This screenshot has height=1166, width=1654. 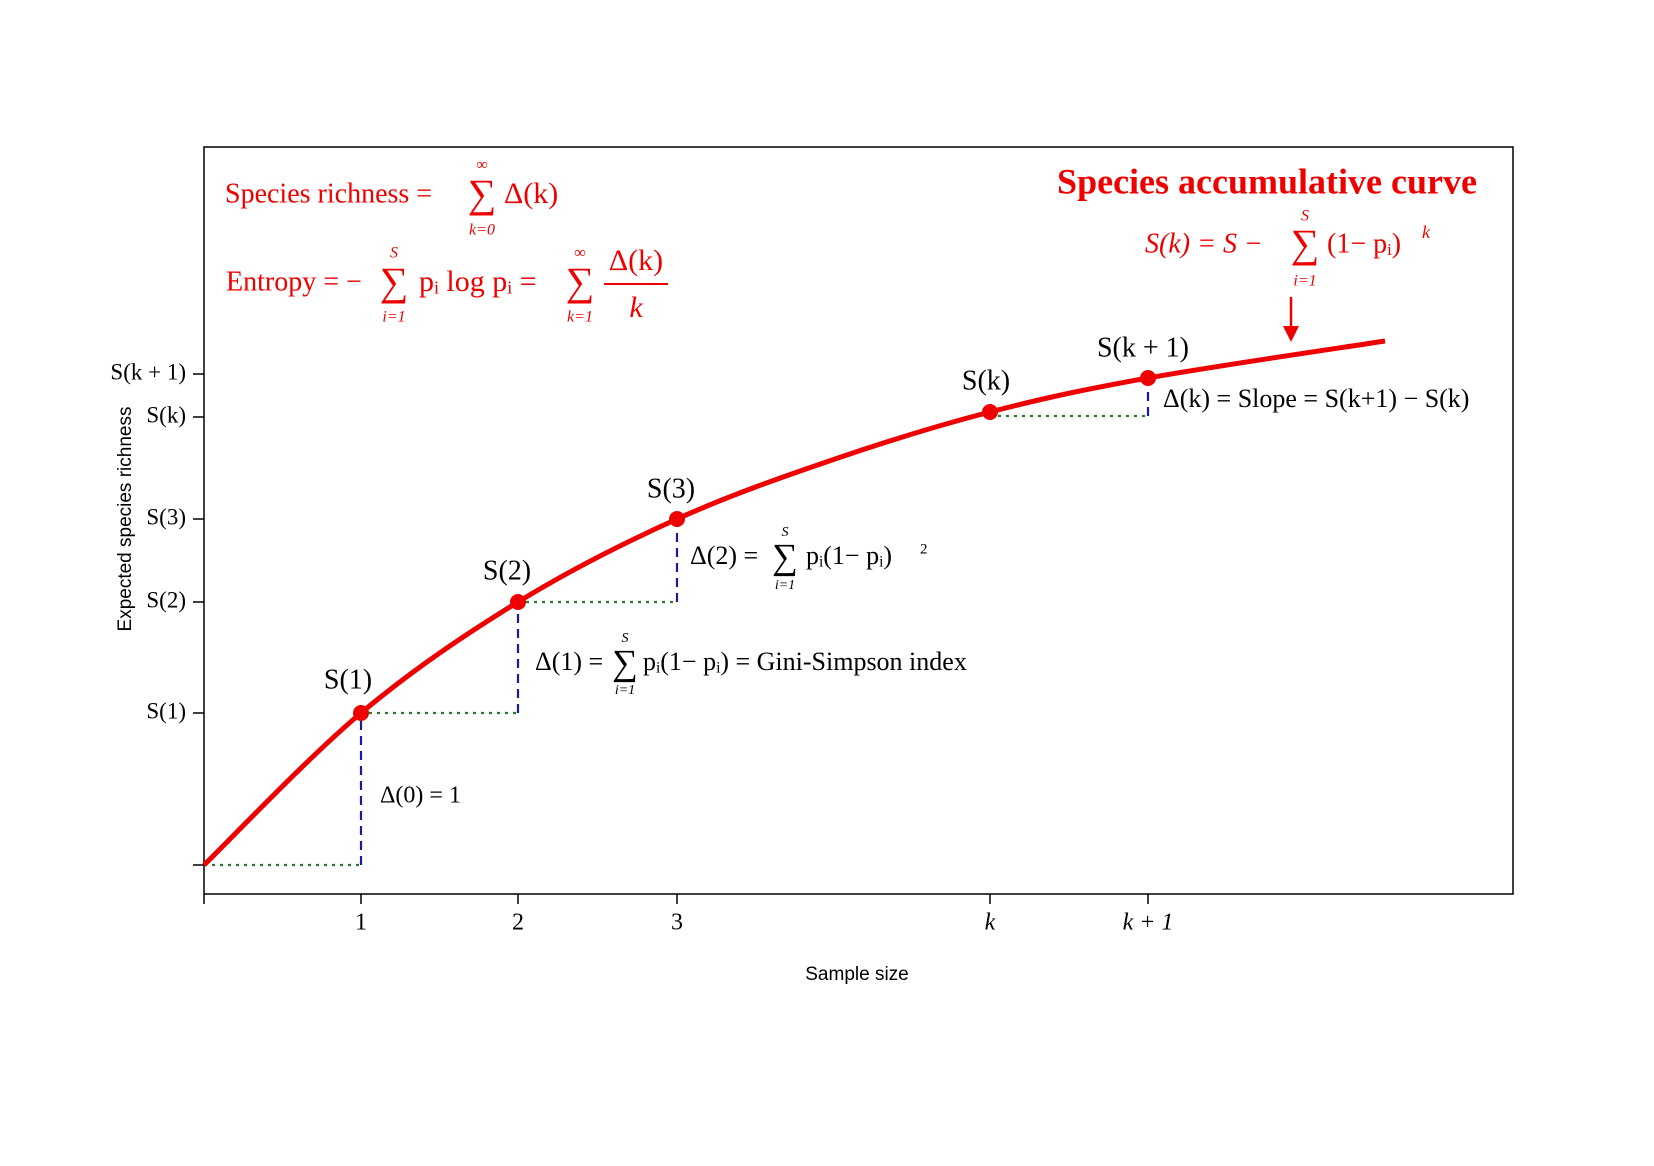 I want to click on y-tick-label: S(1), so click(x=166, y=710).